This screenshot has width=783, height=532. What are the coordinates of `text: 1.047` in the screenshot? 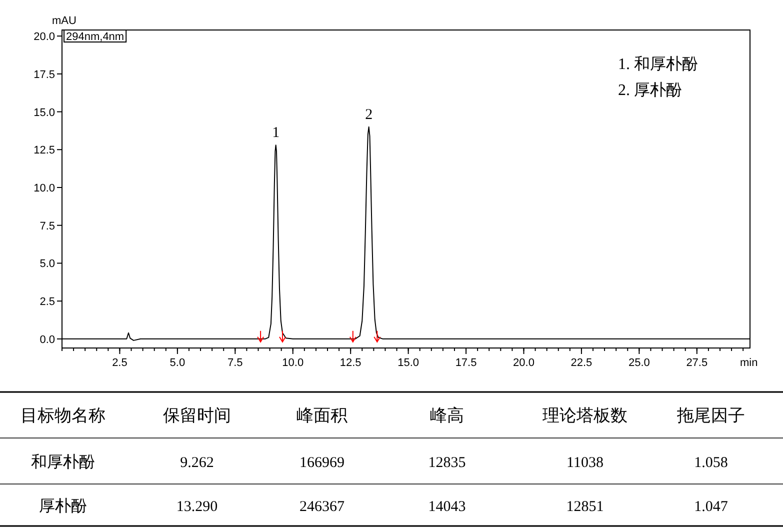 It's located at (711, 507).